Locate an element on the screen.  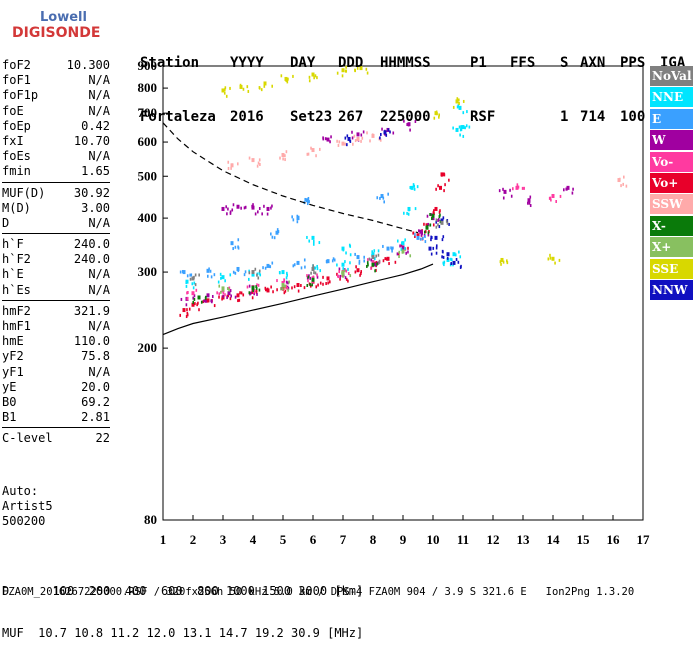
y-tick-label: 700 is located at coordinates (148, 112).